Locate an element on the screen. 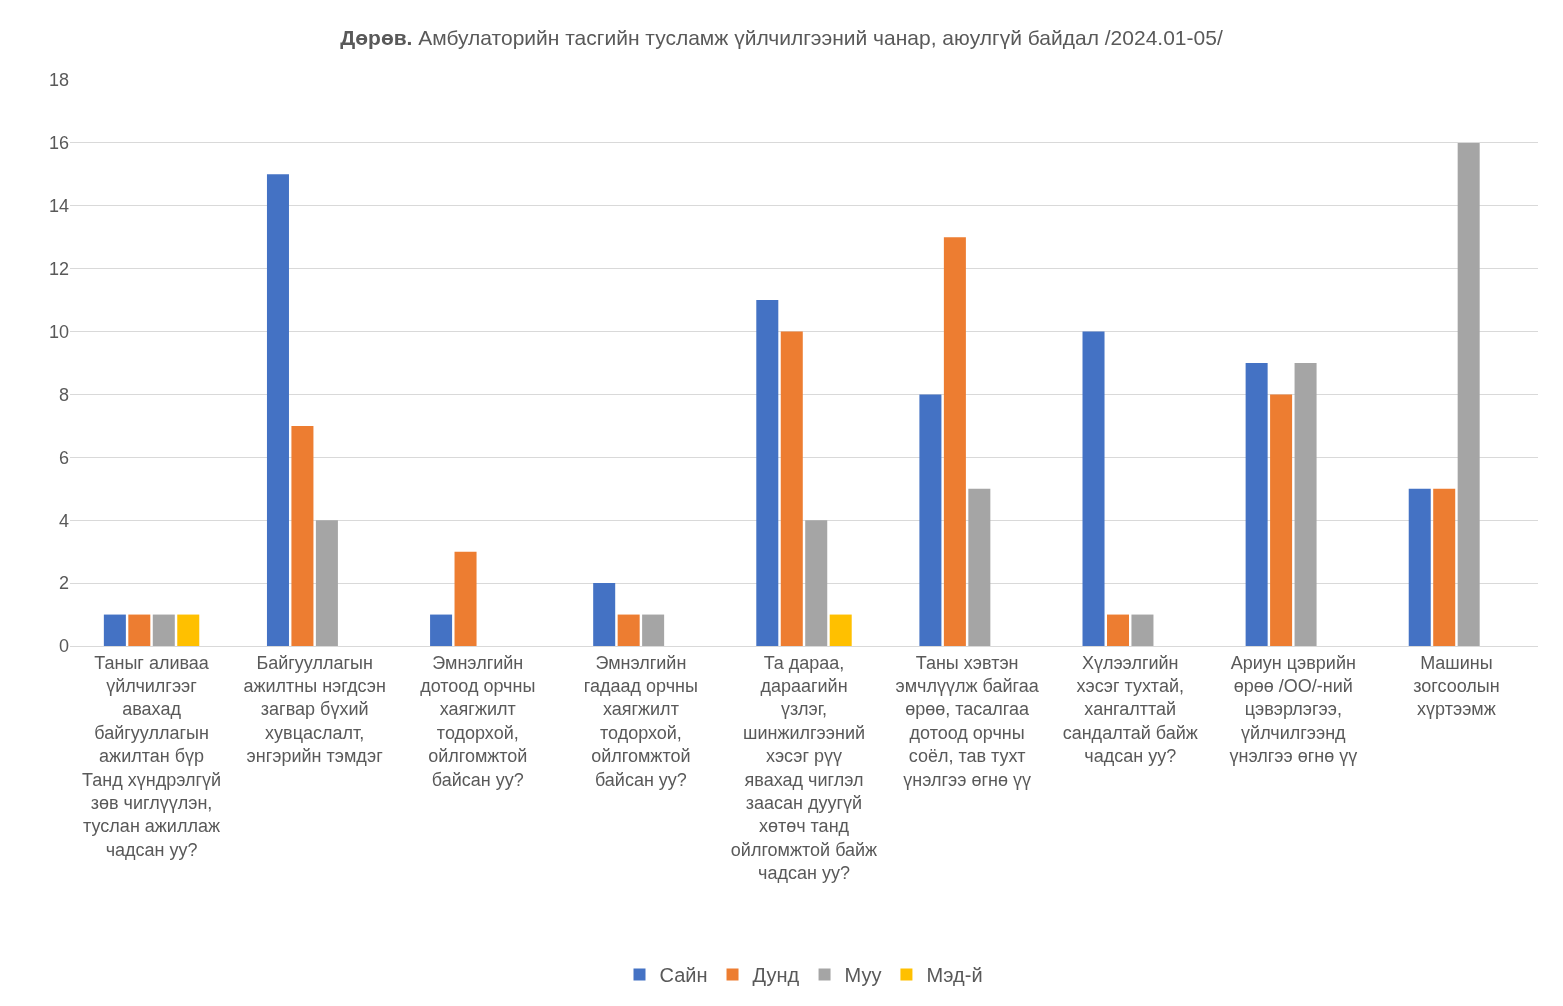  y-tick-label: 10 is located at coordinates (58, 331).